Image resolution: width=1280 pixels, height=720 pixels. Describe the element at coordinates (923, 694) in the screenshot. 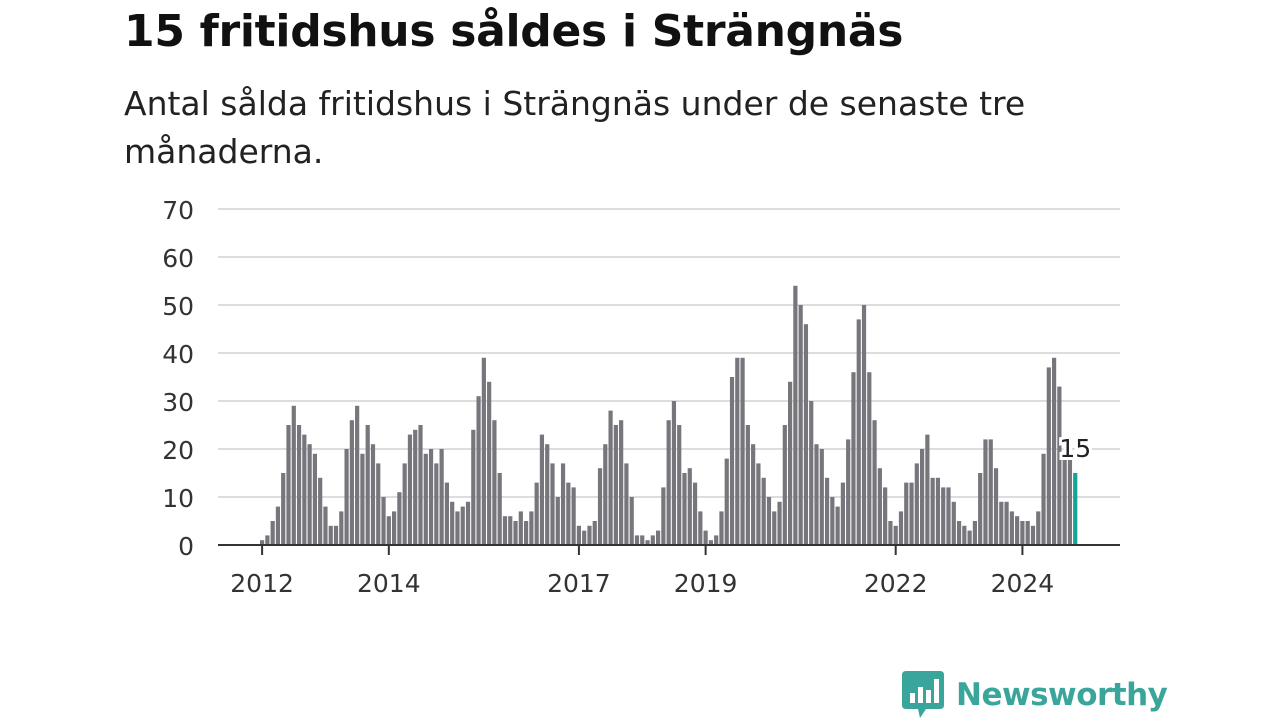

I see `newsworthy-chart-icon` at that location.